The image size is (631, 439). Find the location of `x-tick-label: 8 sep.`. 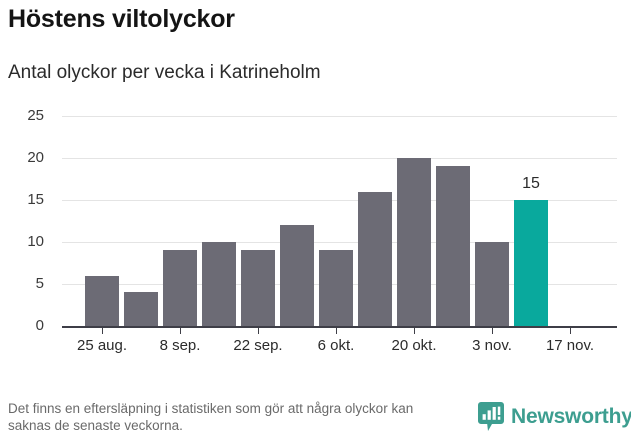

x-tick-label: 8 sep. is located at coordinates (180, 345).